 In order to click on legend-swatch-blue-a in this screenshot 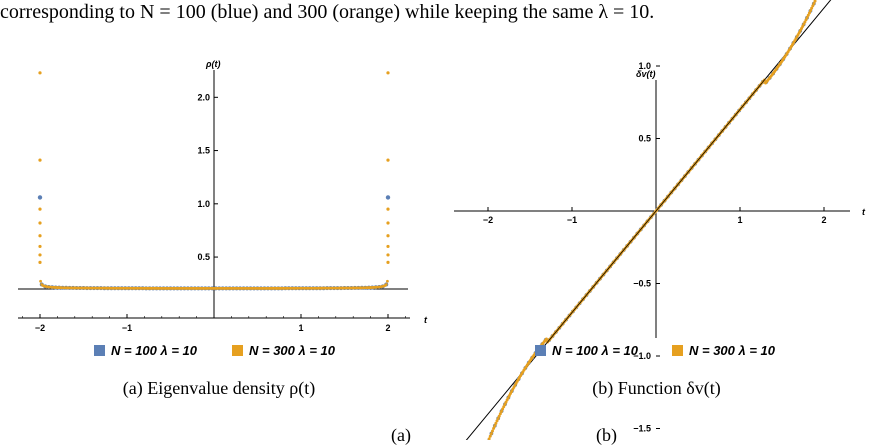, I will do `click(99, 350)`.